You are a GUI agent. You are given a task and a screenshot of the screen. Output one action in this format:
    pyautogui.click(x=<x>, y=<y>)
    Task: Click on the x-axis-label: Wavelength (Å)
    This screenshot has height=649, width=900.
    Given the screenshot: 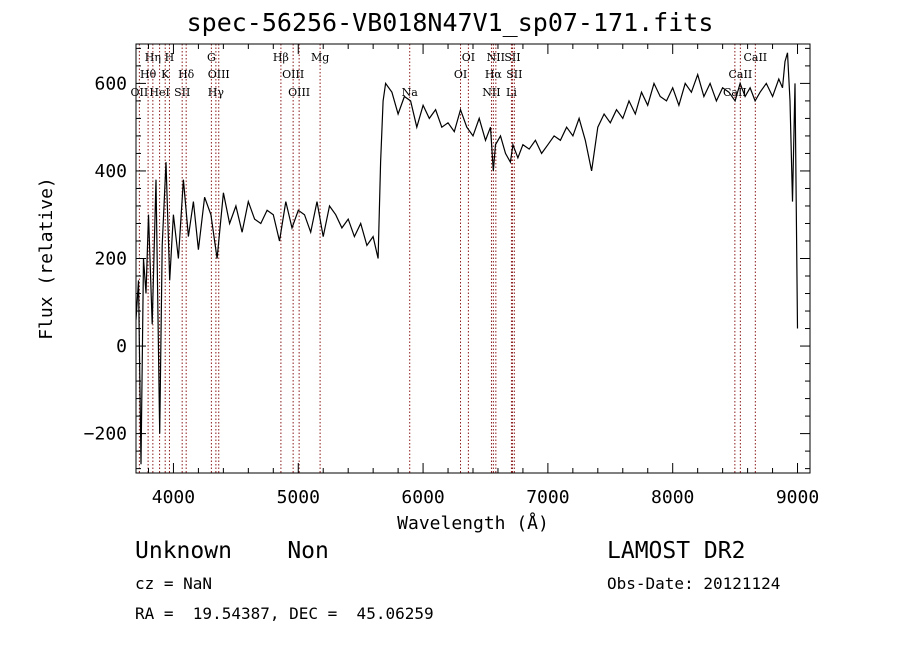 What is the action you would take?
    pyautogui.click(x=473, y=523)
    